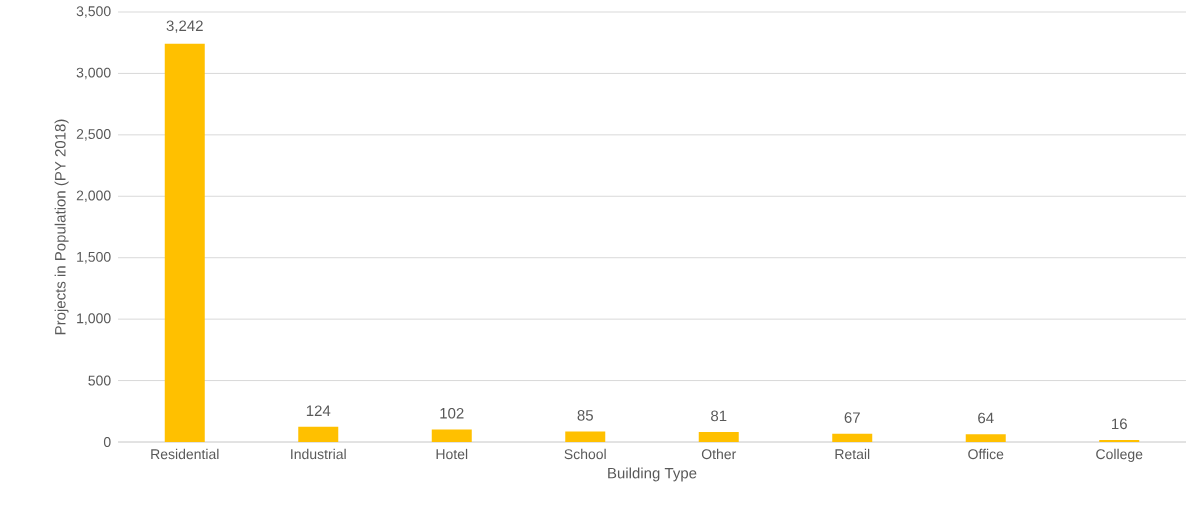  Describe the element at coordinates (107, 442) in the screenshot. I see `y-tick-label: 0` at that location.